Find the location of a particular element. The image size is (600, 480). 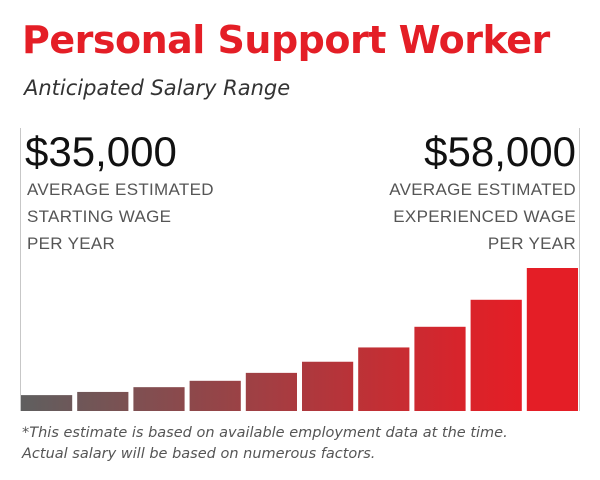

experienced-wage-line: EXPERIENCED WAGE is located at coordinates (484, 216).